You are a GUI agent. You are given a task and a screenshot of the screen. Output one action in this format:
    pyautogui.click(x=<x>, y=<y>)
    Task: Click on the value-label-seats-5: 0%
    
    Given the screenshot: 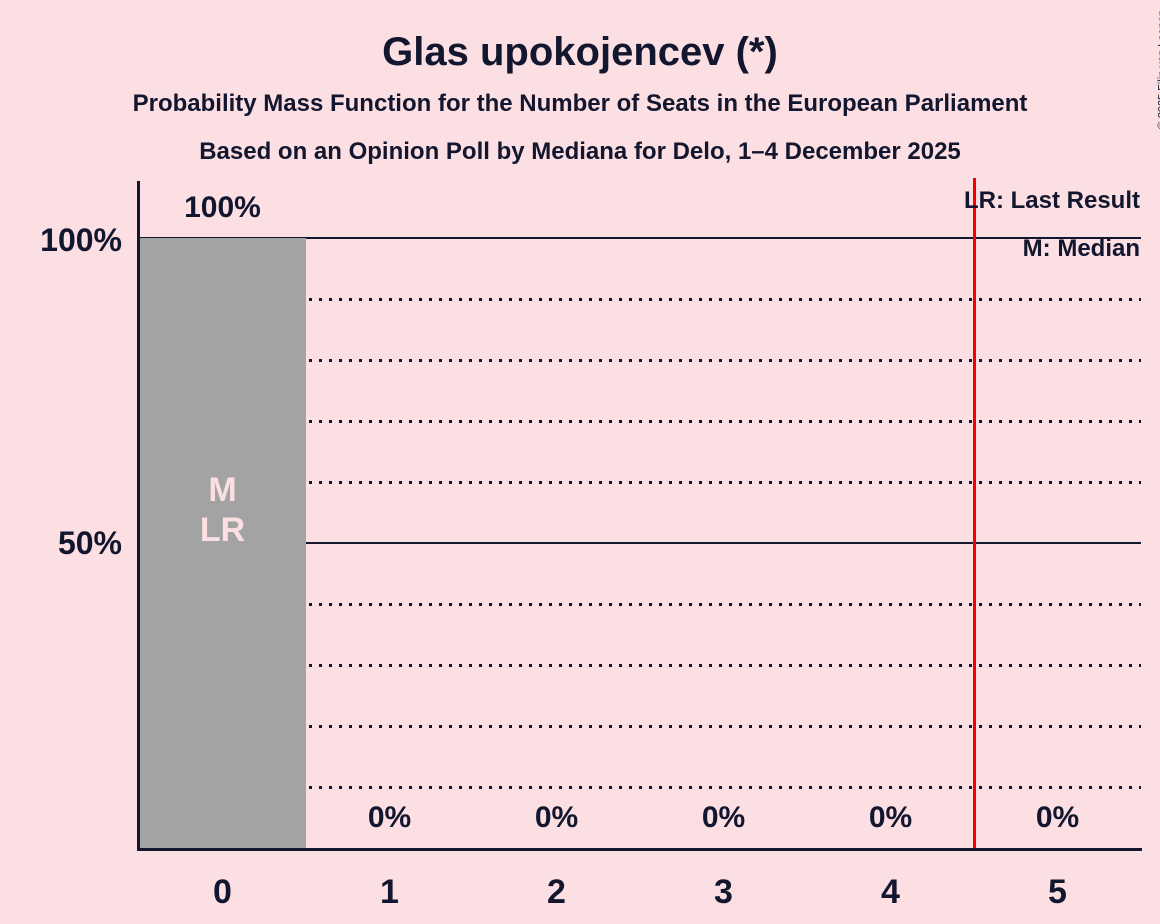 What is the action you would take?
    pyautogui.click(x=1057, y=817)
    